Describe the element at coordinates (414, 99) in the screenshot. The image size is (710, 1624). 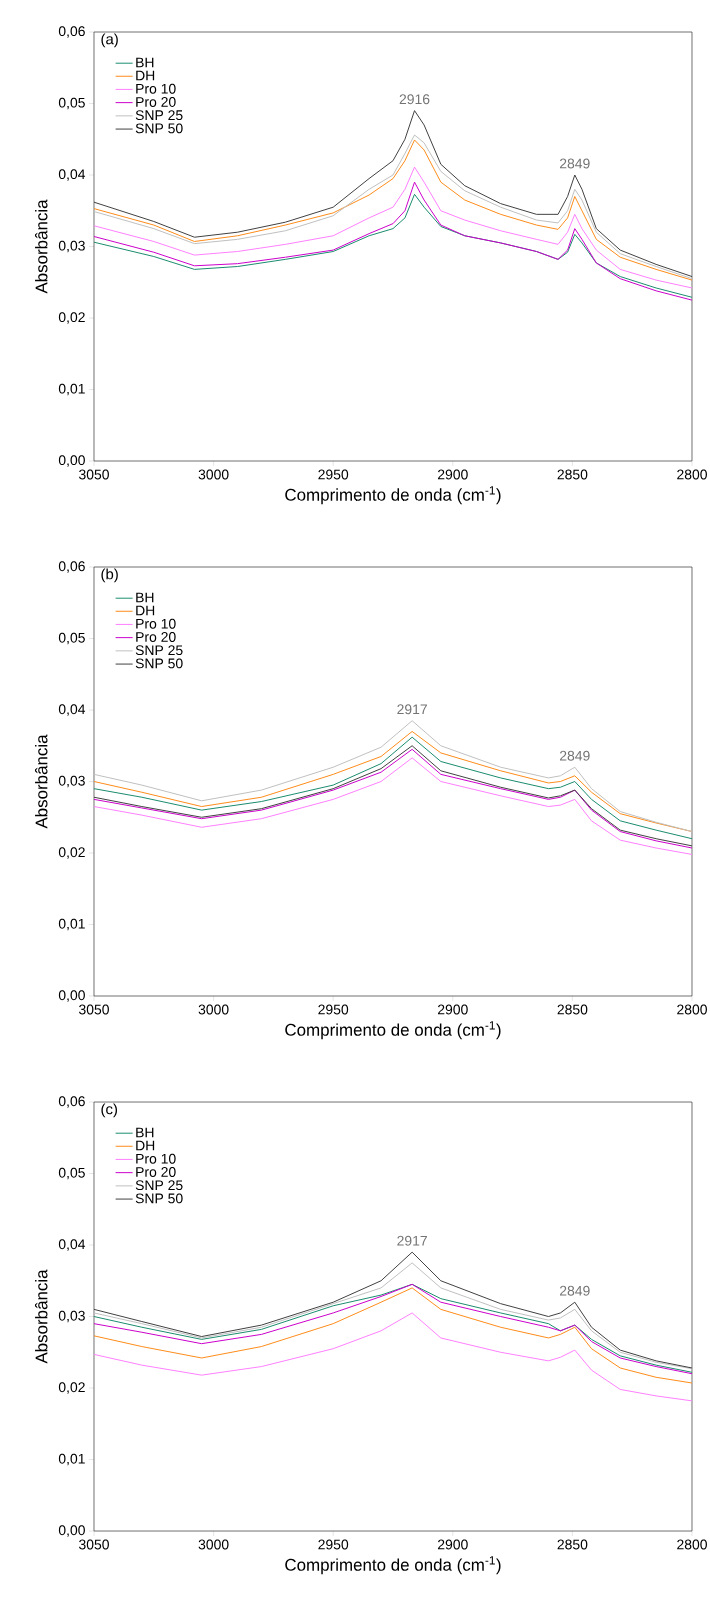
I see `annotation: 2916` at that location.